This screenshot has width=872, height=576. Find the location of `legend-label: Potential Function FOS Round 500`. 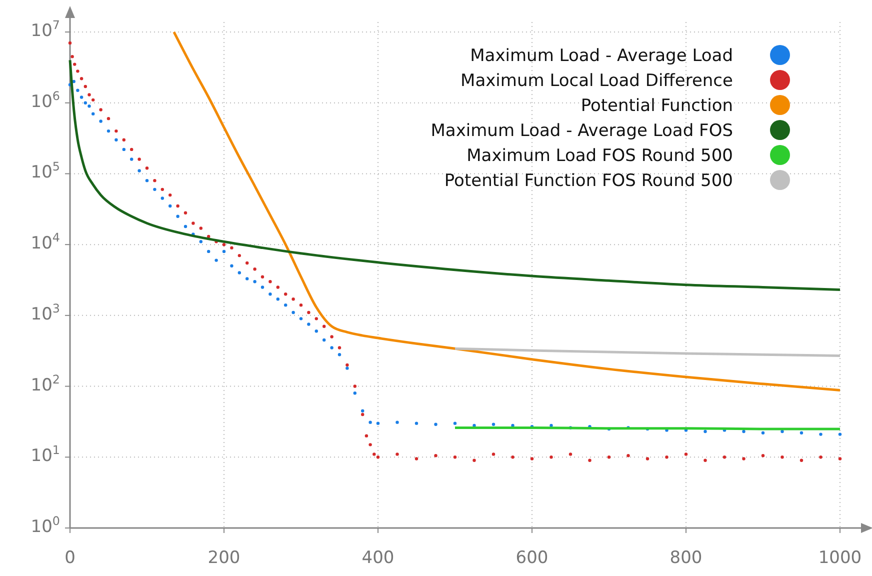

legend-label: Potential Function FOS Round 500 is located at coordinates (588, 181).